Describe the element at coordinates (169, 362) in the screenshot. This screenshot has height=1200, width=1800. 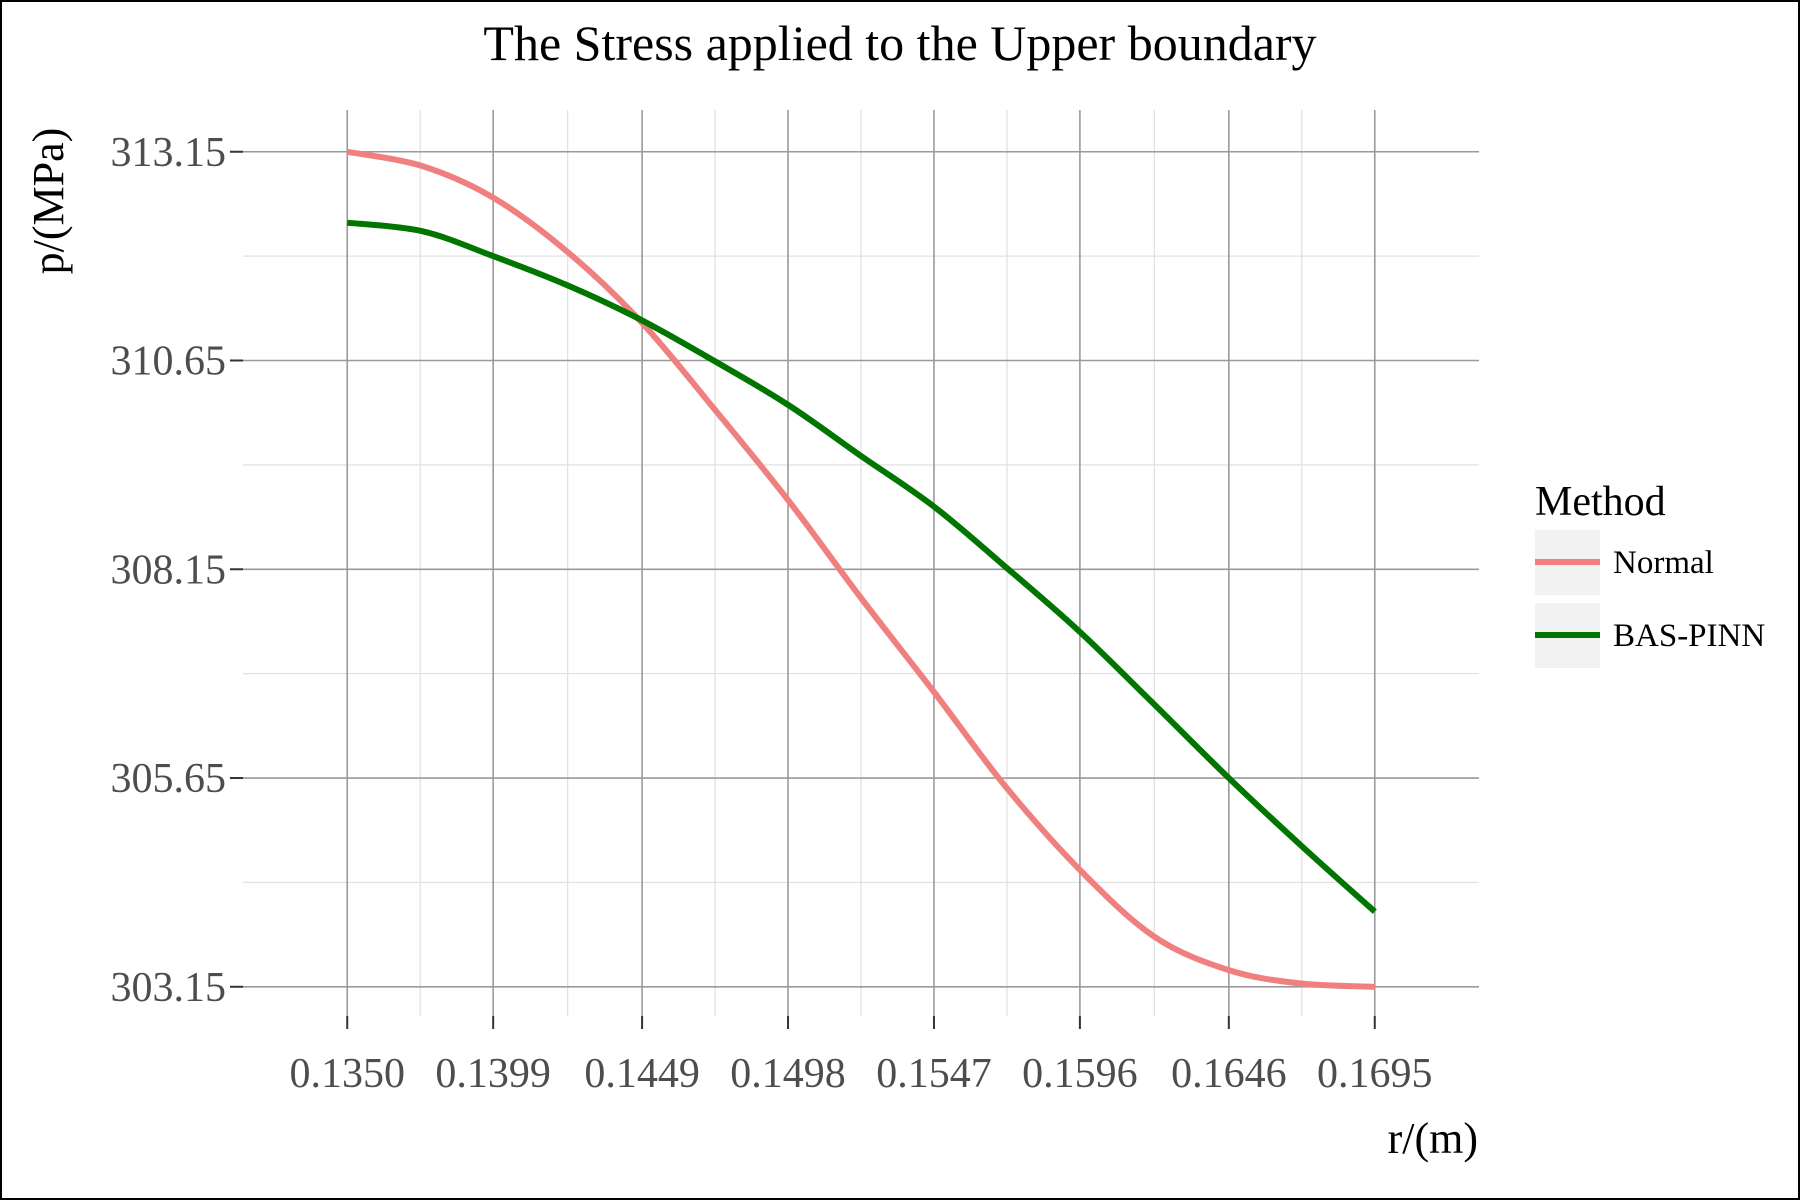
I see `y-tick-label: 310.65` at that location.